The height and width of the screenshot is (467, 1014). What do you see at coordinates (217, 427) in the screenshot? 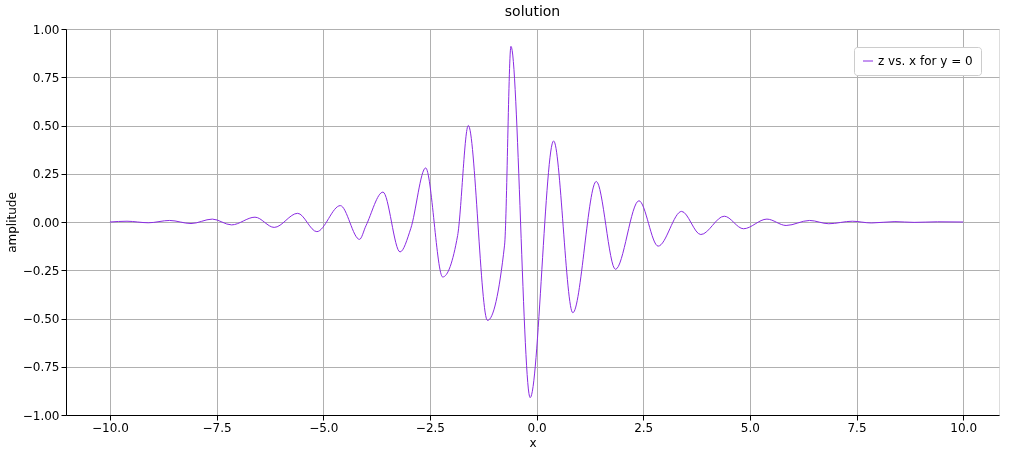
I see `x-tick-label: −7.5` at bounding box center [217, 427].